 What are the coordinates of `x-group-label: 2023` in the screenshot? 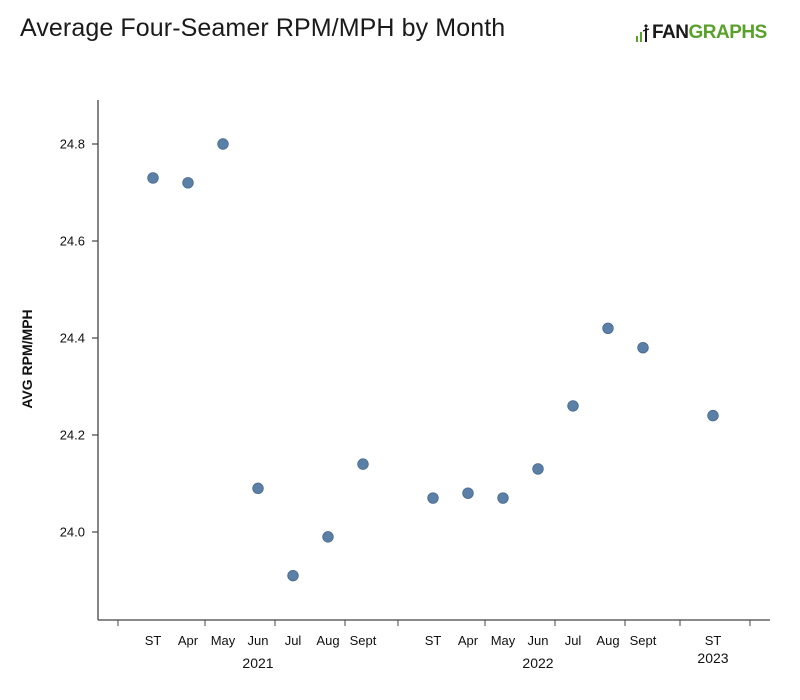 It's located at (712, 658).